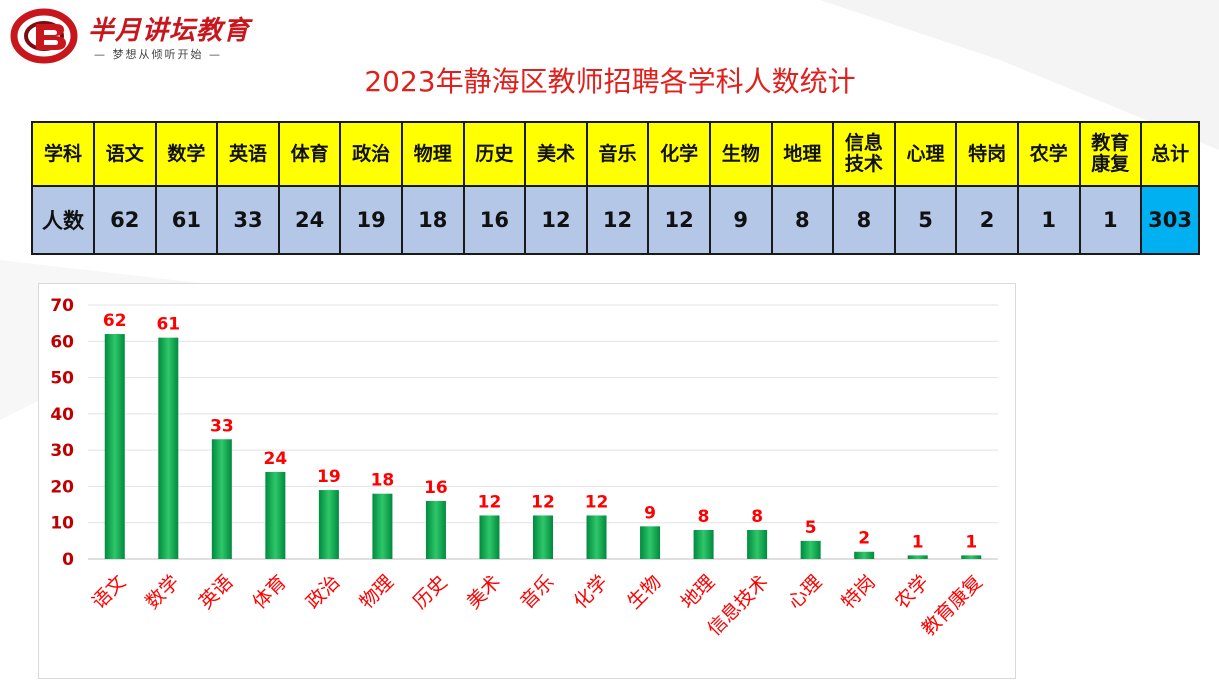  Describe the element at coordinates (62, 379) in the screenshot. I see `y-tick-label: 50` at that location.